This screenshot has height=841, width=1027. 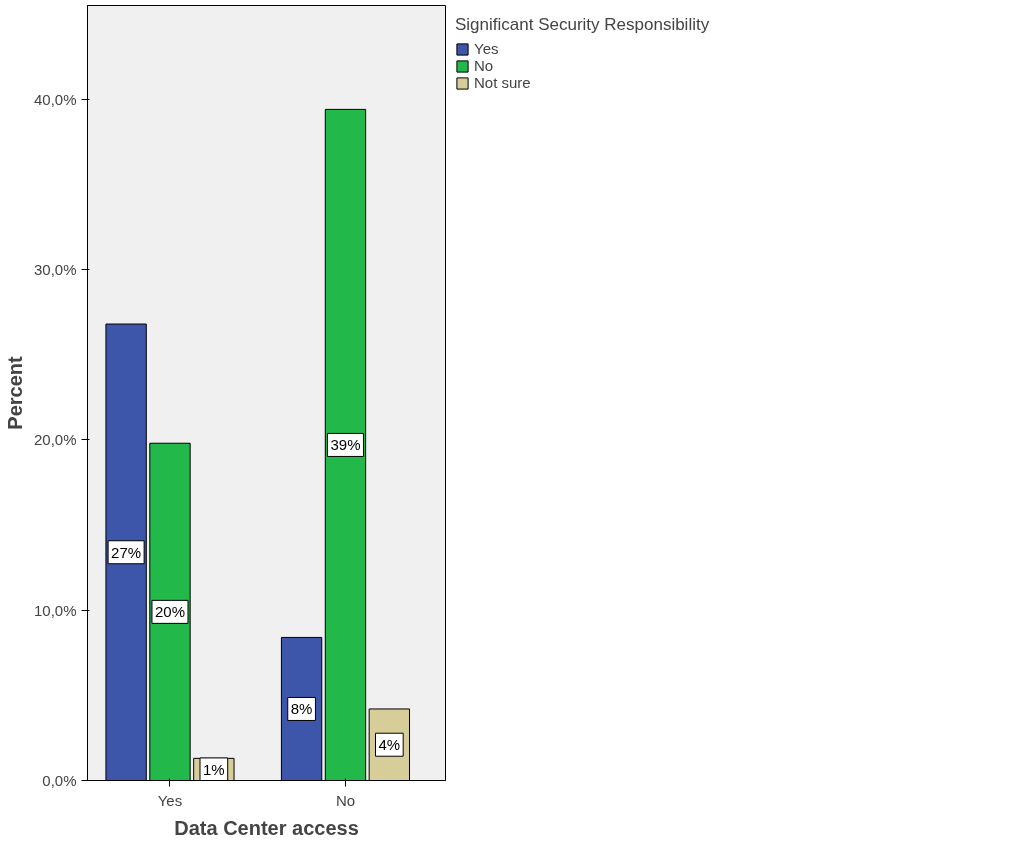 I want to click on data-label: 8%, so click(x=301, y=709).